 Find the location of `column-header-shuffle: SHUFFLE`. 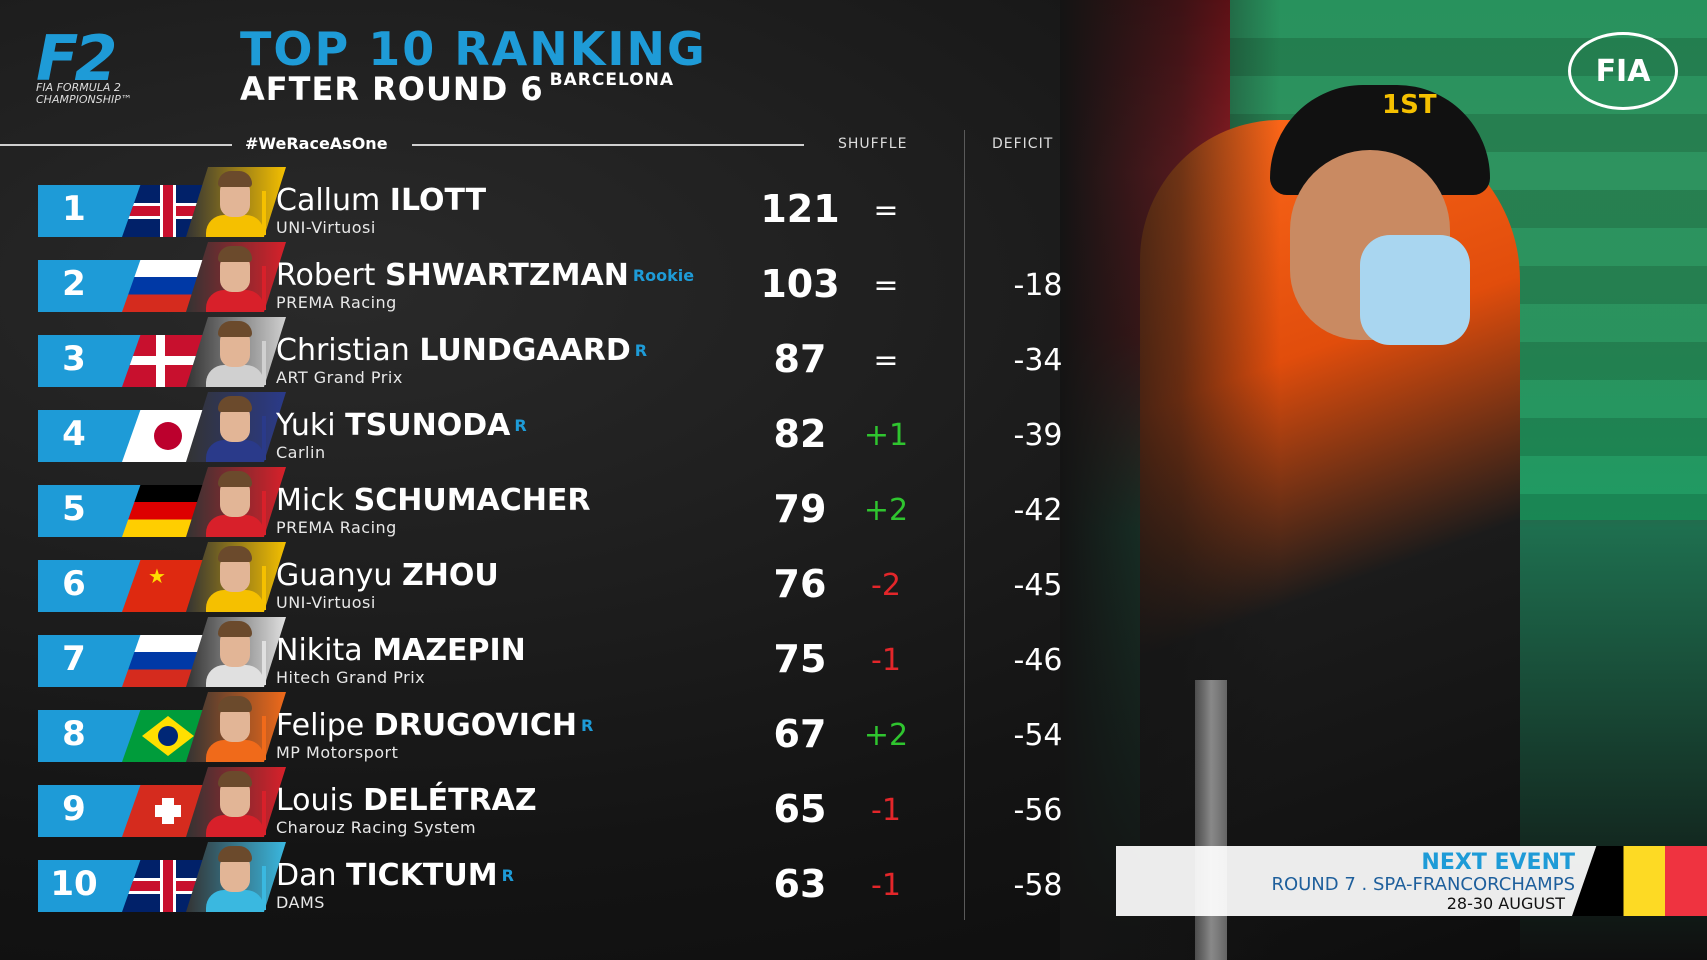

column-header-shuffle: SHUFFLE is located at coordinates (873, 144).